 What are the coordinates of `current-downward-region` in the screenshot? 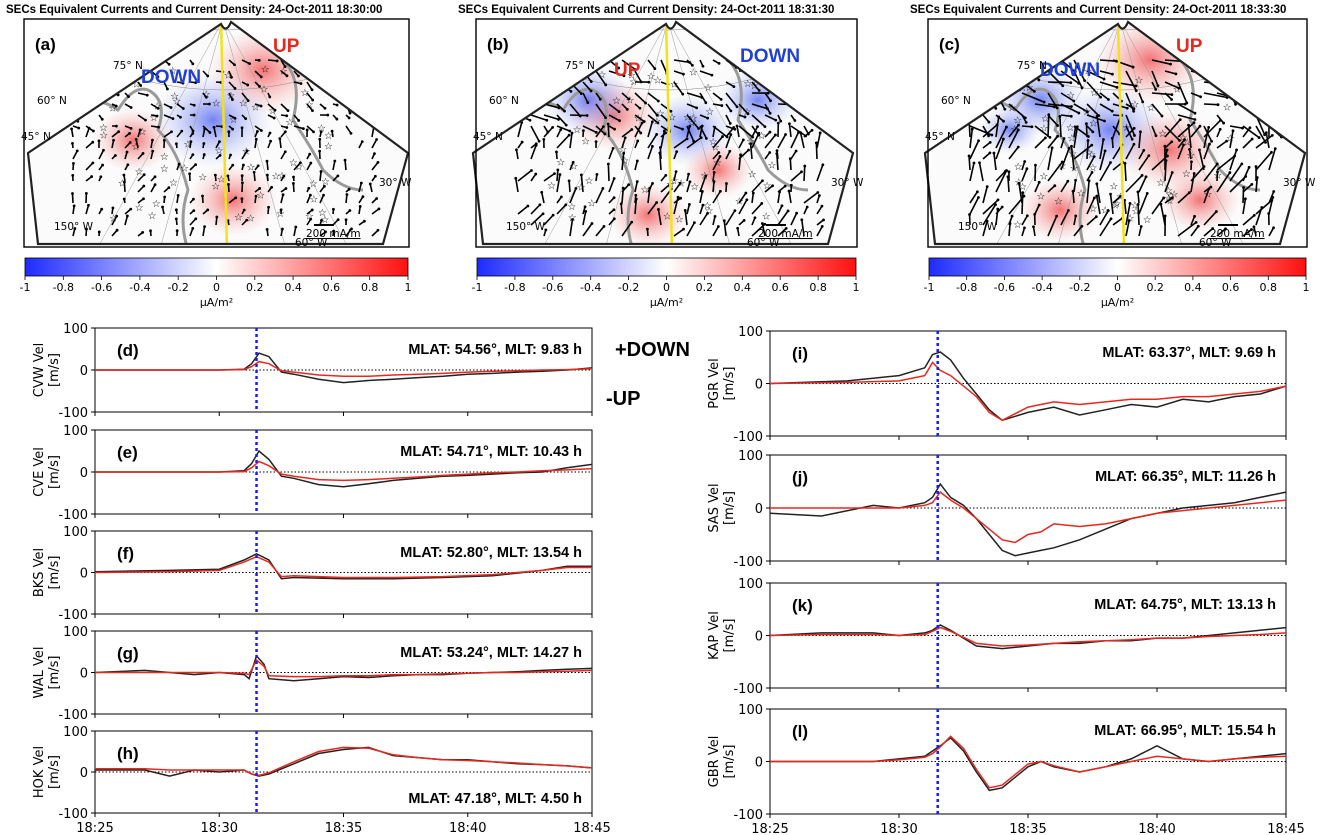 It's located at (213, 120).